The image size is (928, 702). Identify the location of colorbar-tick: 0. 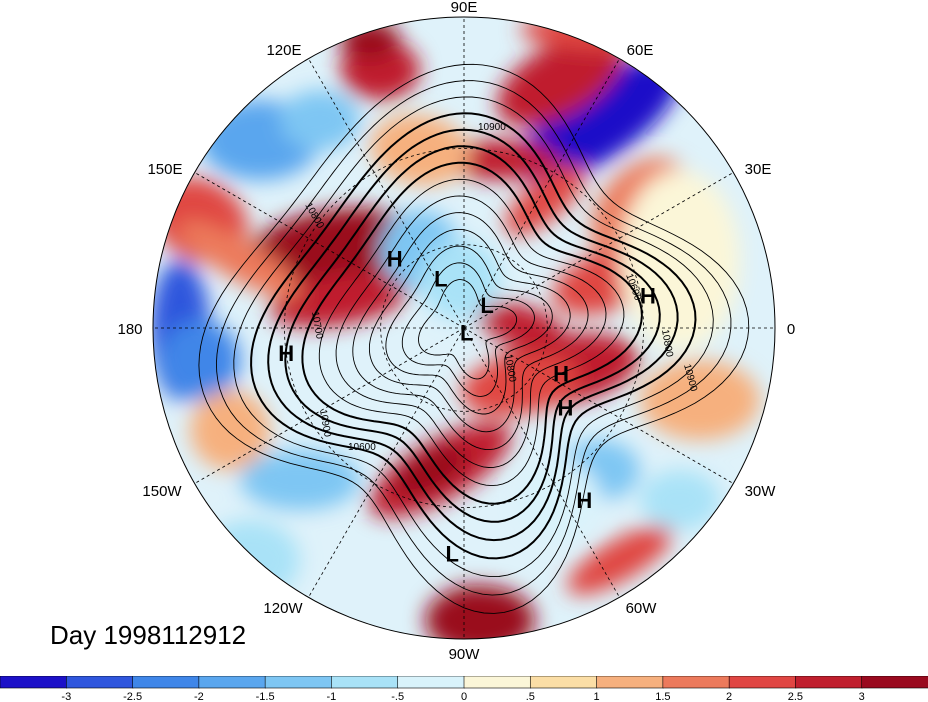
(464, 696).